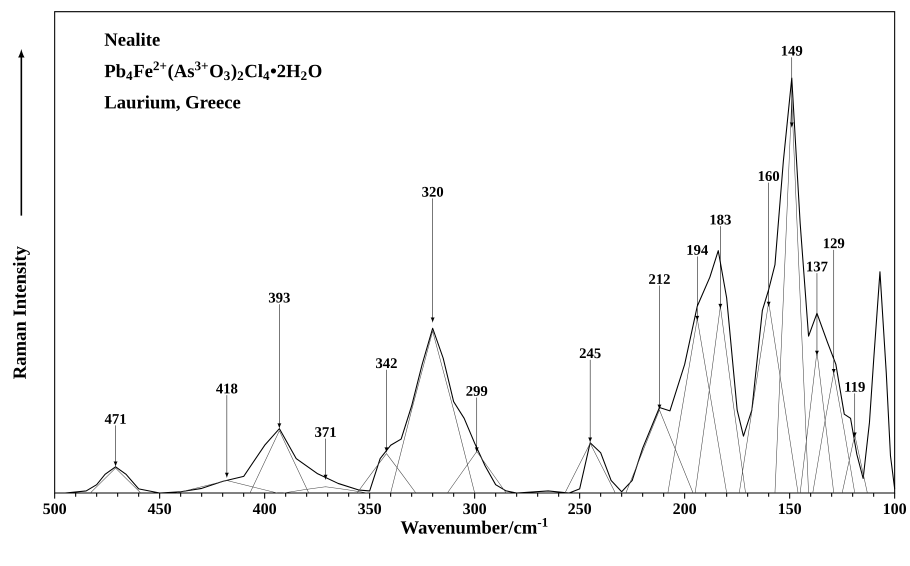  Describe the element at coordinates (213, 72) in the screenshot. I see `text: Pb$_{4}$Fe$^{2+}$(As$^{3+}$O$_{3}$)$_{2}$Cl$_{4}$•2H$_{2}$O` at that location.